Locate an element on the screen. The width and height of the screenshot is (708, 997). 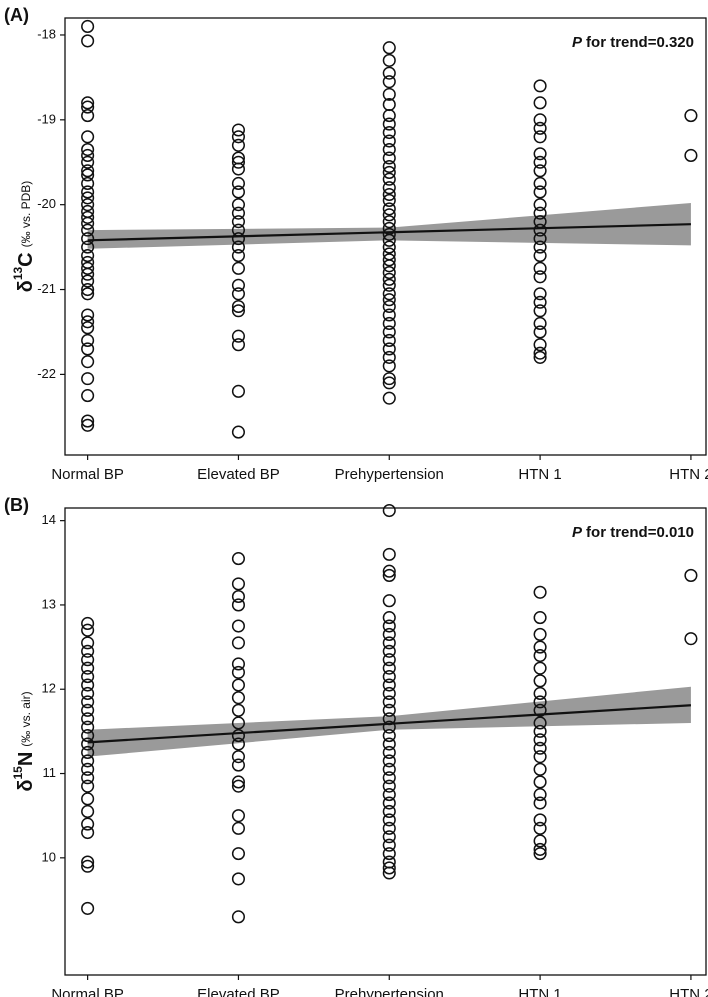
panel-label: (A) is located at coordinates (16, 15).